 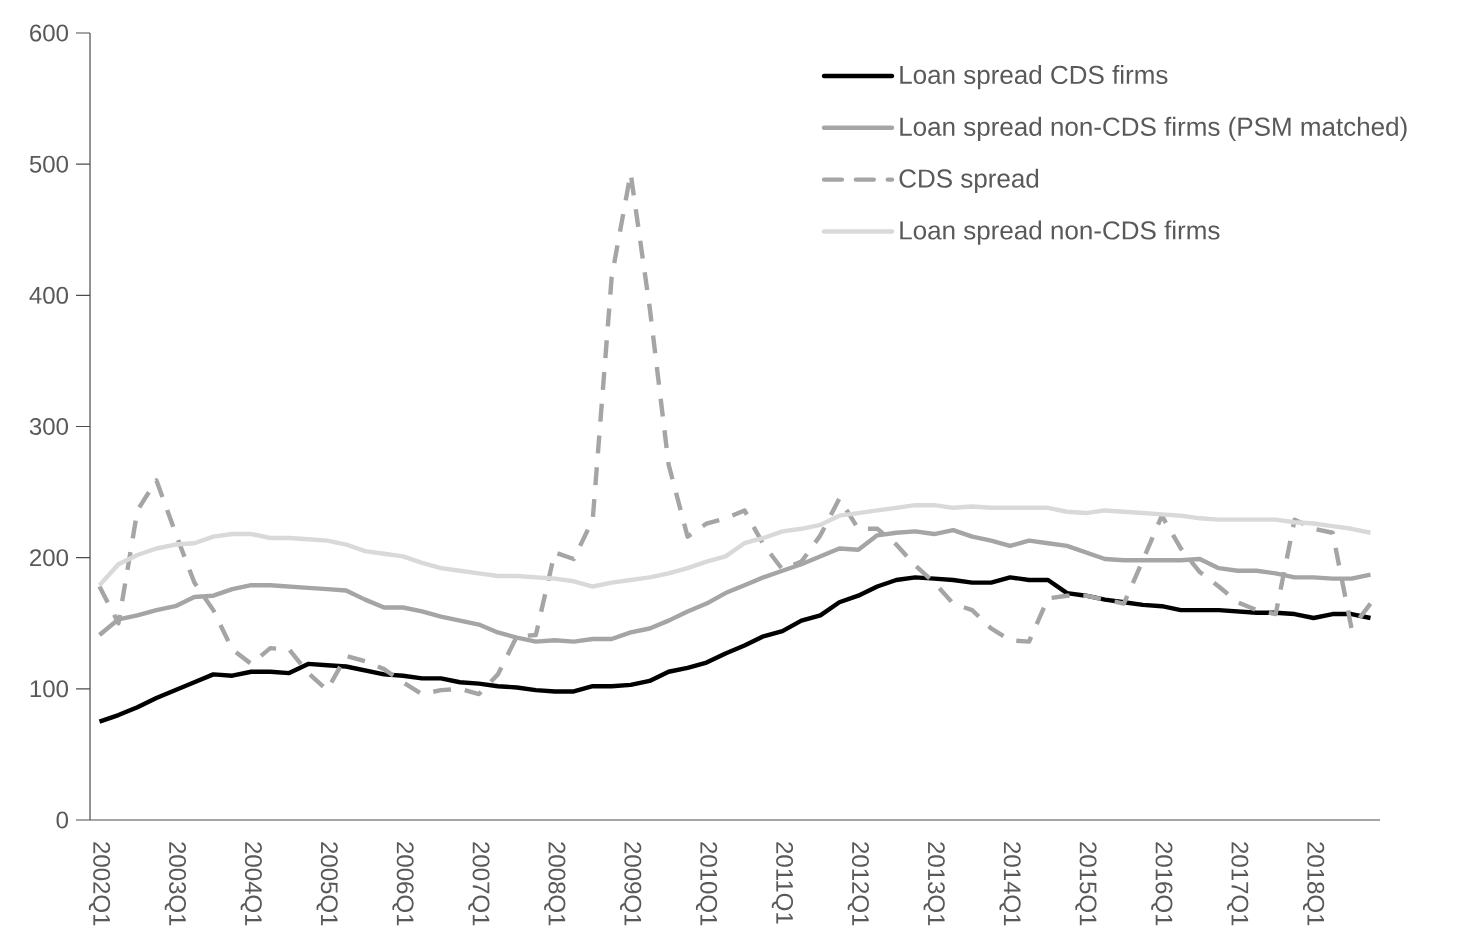 What do you see at coordinates (782, 883) in the screenshot?
I see `x-tick-label: 2011Q1` at bounding box center [782, 883].